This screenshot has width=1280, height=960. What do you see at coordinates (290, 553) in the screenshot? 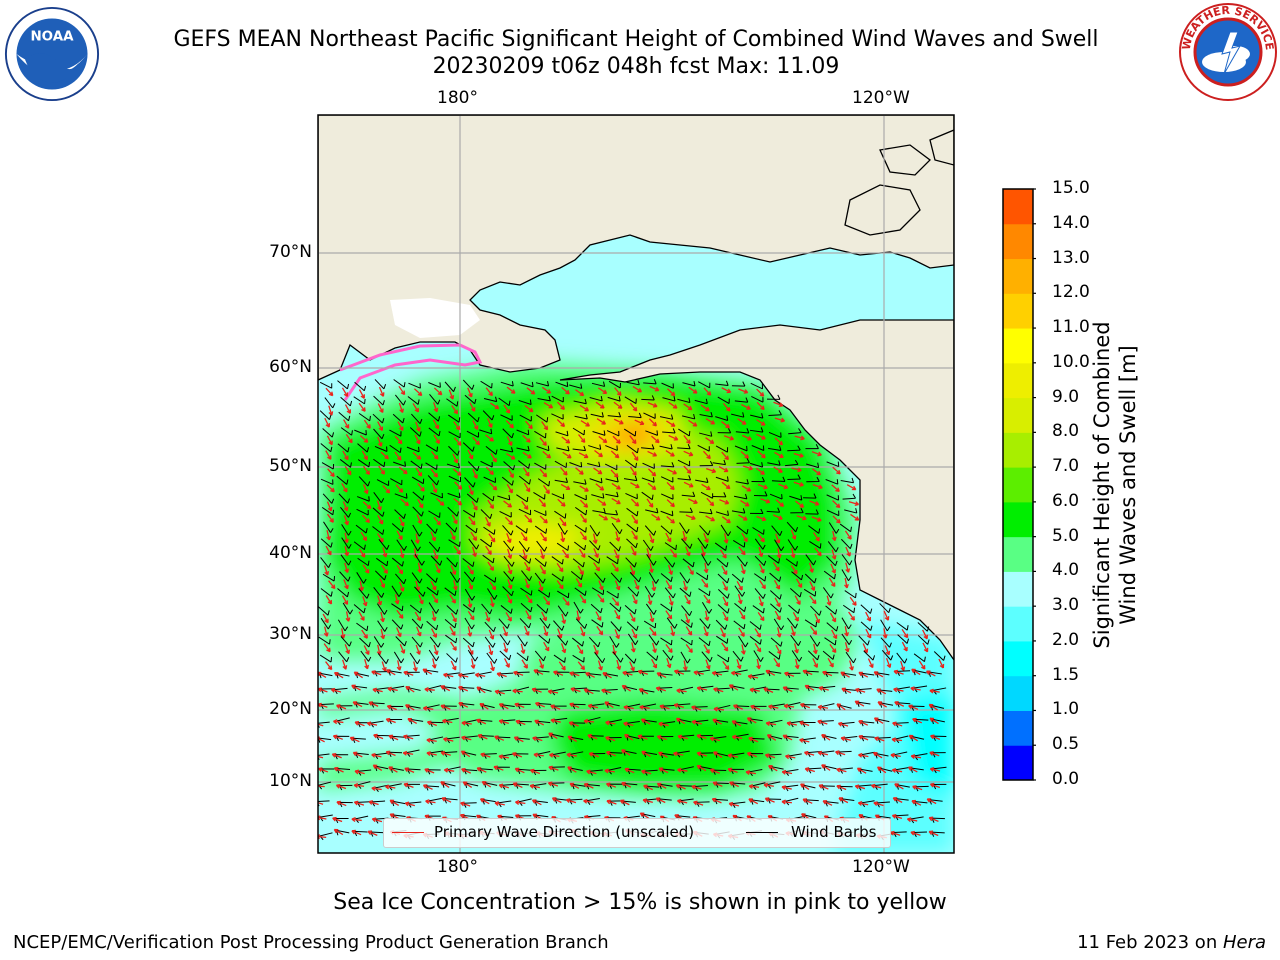
I see `lat-label-40n: 40°N` at bounding box center [290, 553].